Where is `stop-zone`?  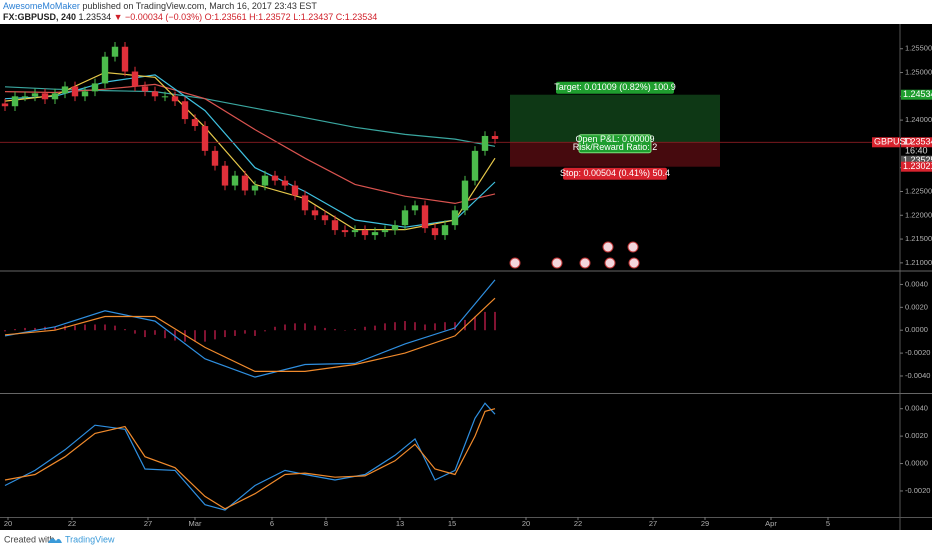 stop-zone is located at coordinates (615, 154).